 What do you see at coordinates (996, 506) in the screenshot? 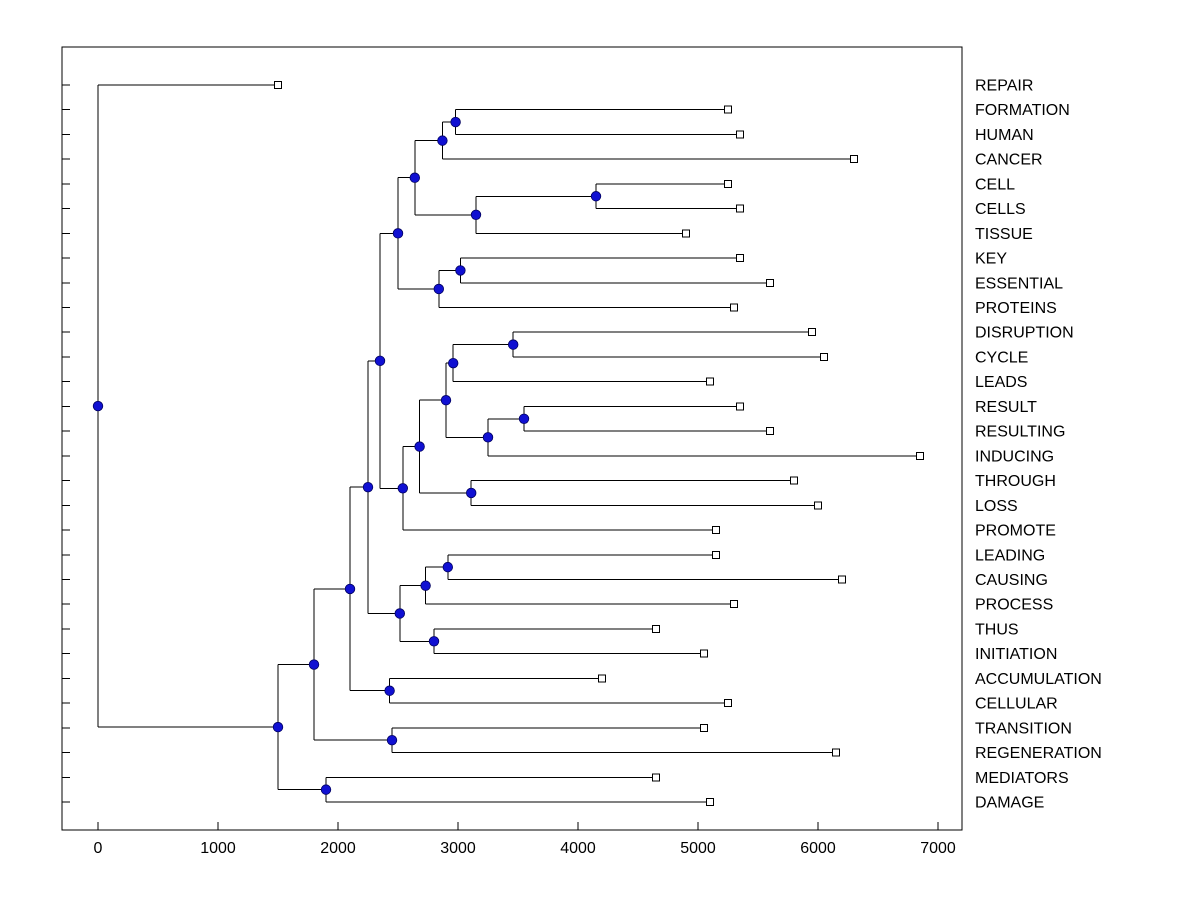
I see `leaf-label: LOSS` at bounding box center [996, 506].